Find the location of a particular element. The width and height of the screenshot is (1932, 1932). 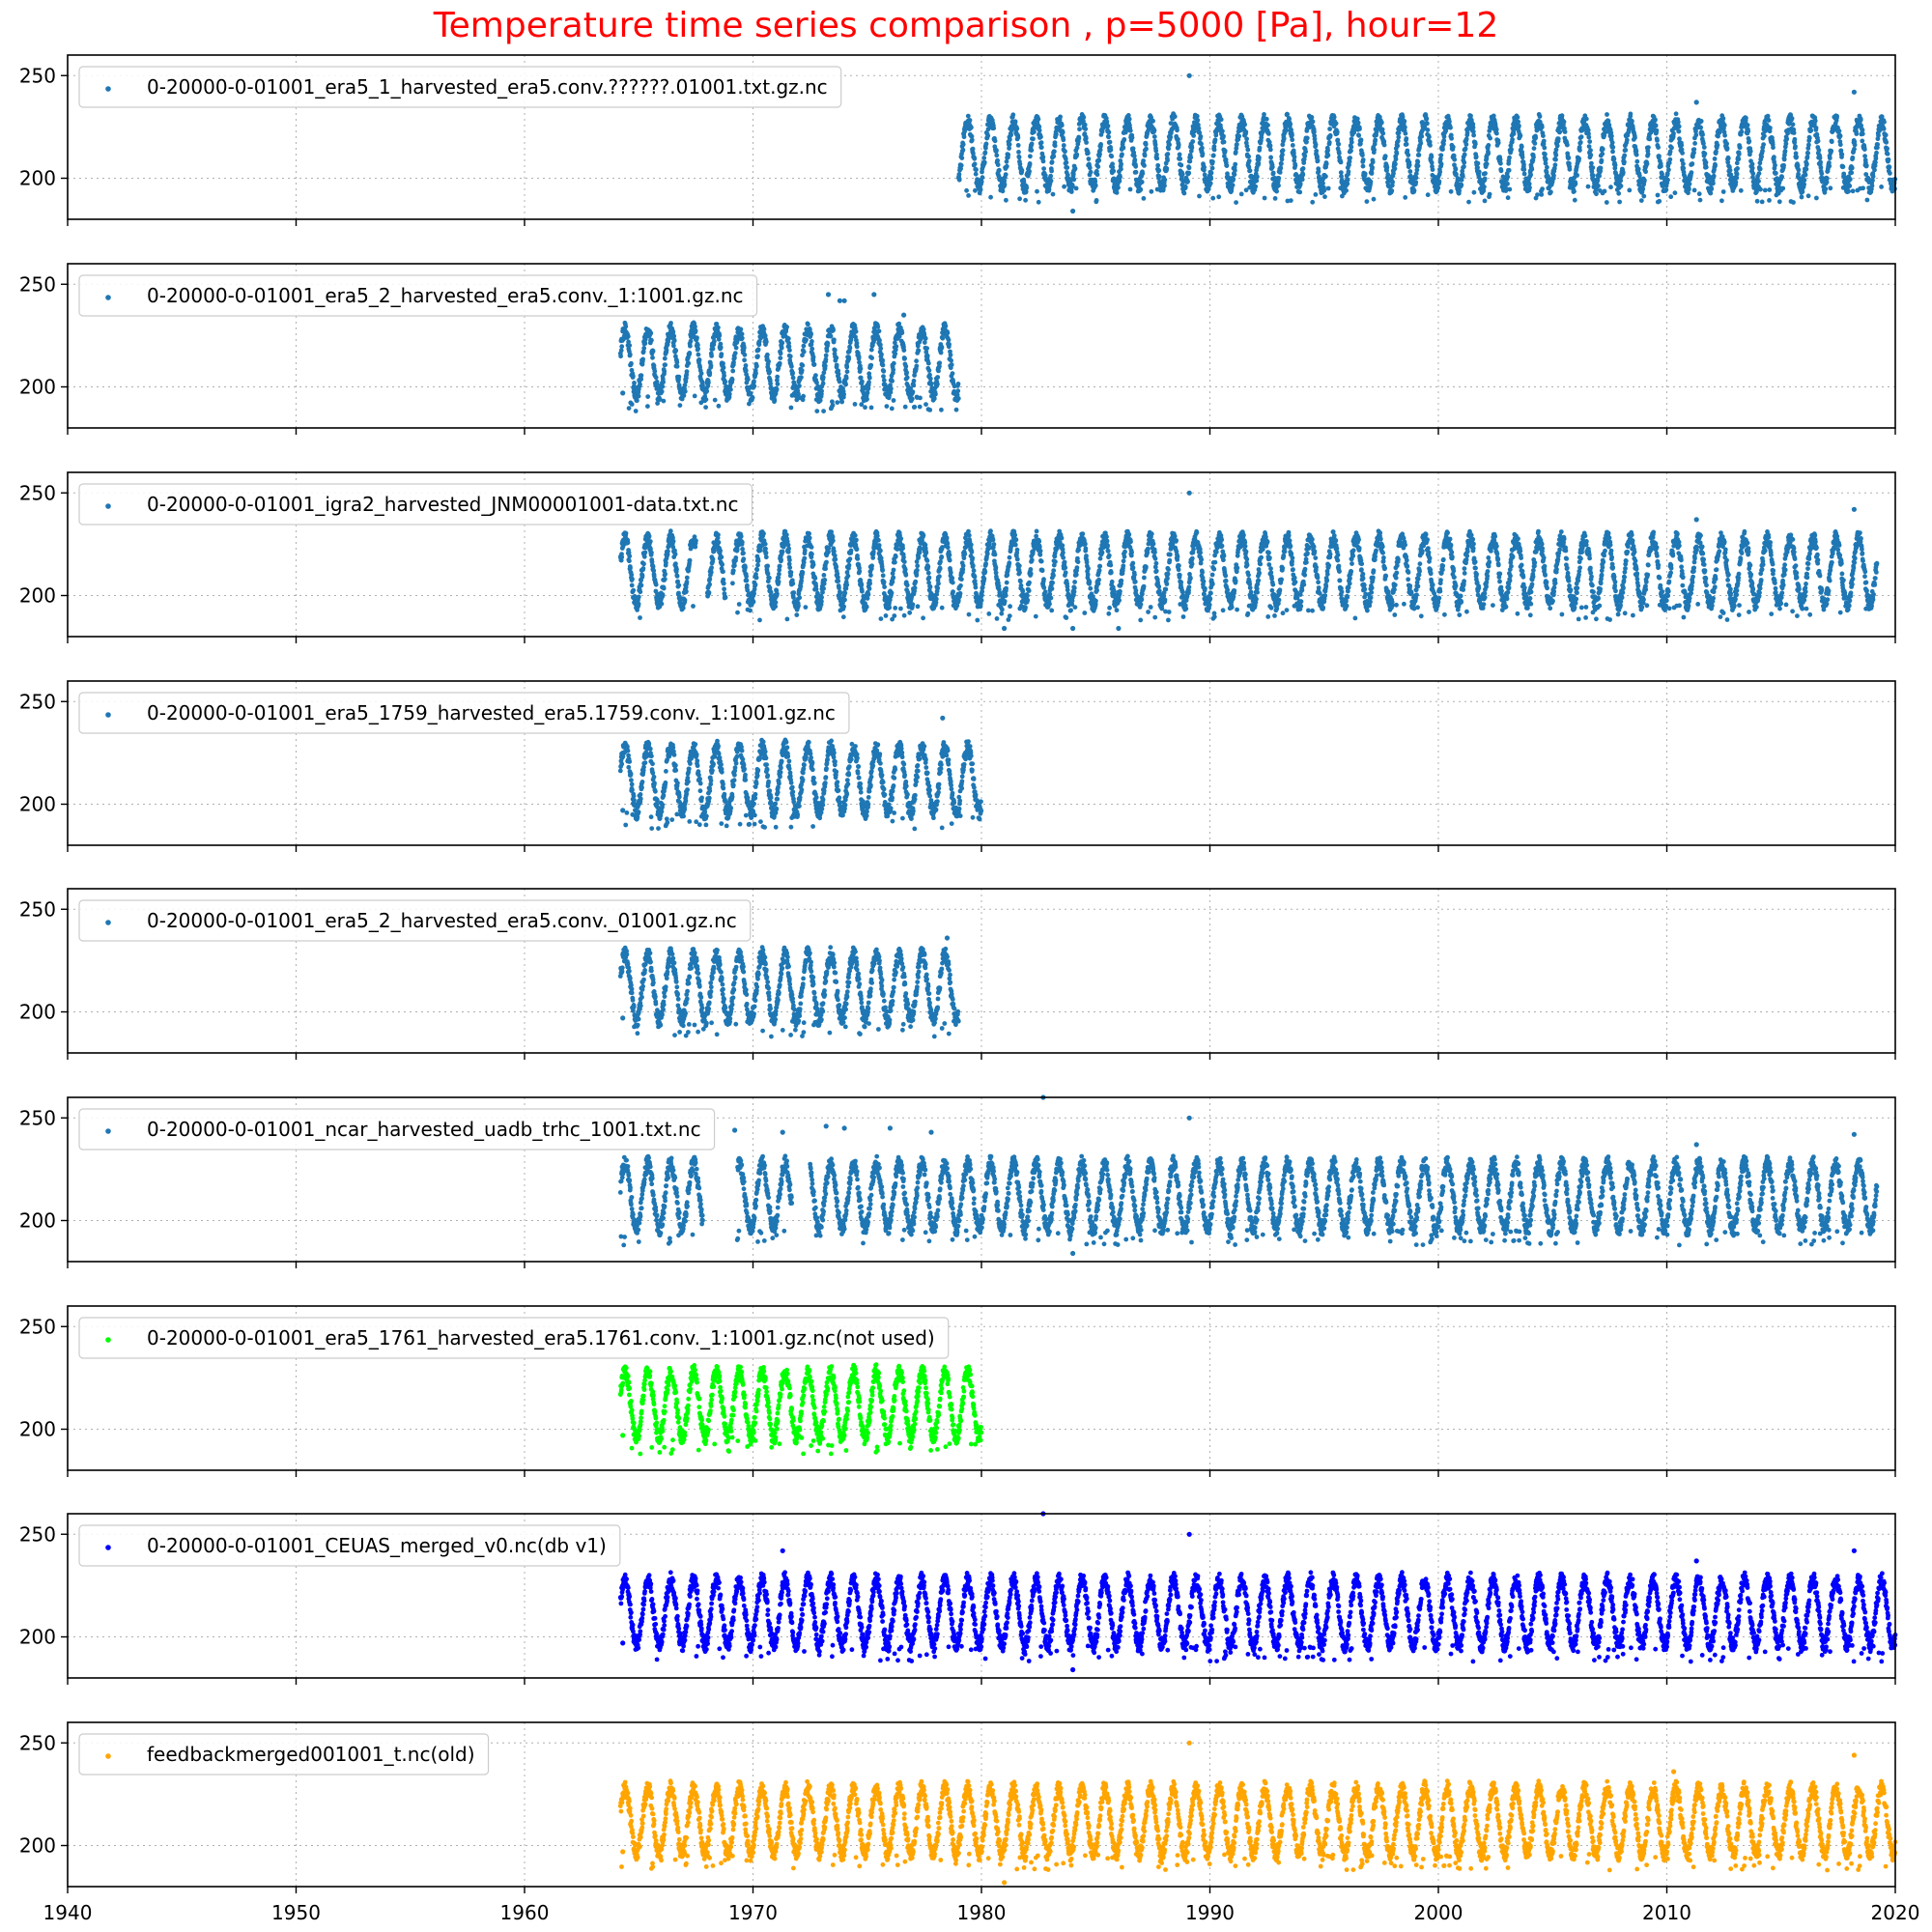

series-points is located at coordinates (1248, 561).